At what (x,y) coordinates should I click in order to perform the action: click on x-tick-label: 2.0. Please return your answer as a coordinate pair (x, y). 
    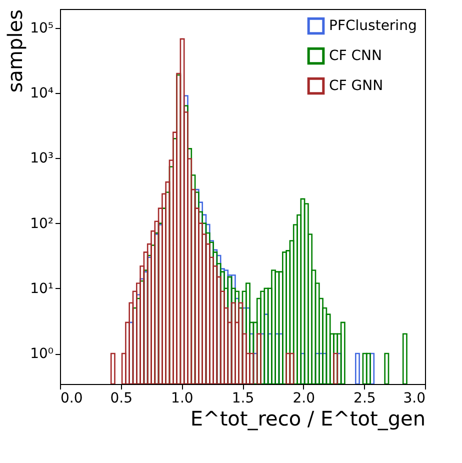
    Looking at the image, I should click on (303, 398).